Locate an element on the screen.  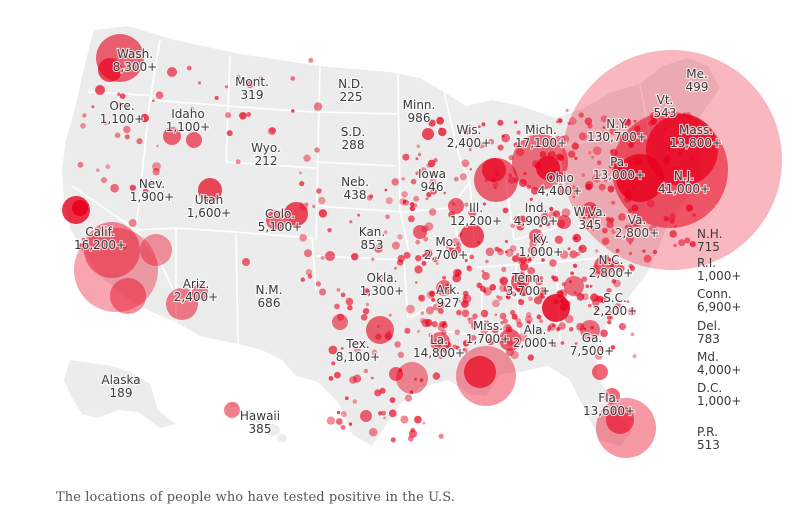
alaska-land is located at coordinates (120, 394).